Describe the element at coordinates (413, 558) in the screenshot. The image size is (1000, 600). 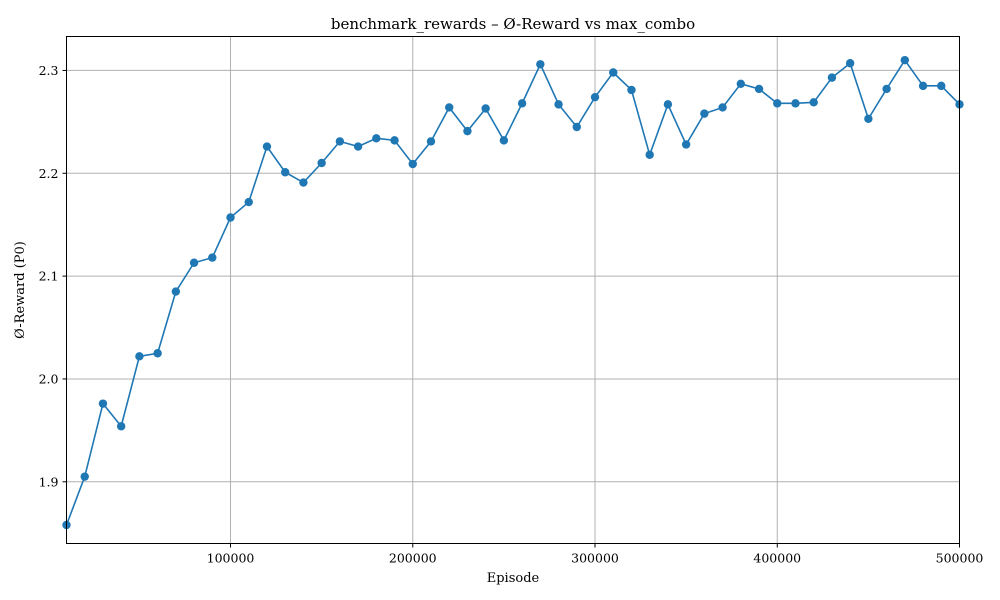
I see `x-tick-label: 200000` at that location.